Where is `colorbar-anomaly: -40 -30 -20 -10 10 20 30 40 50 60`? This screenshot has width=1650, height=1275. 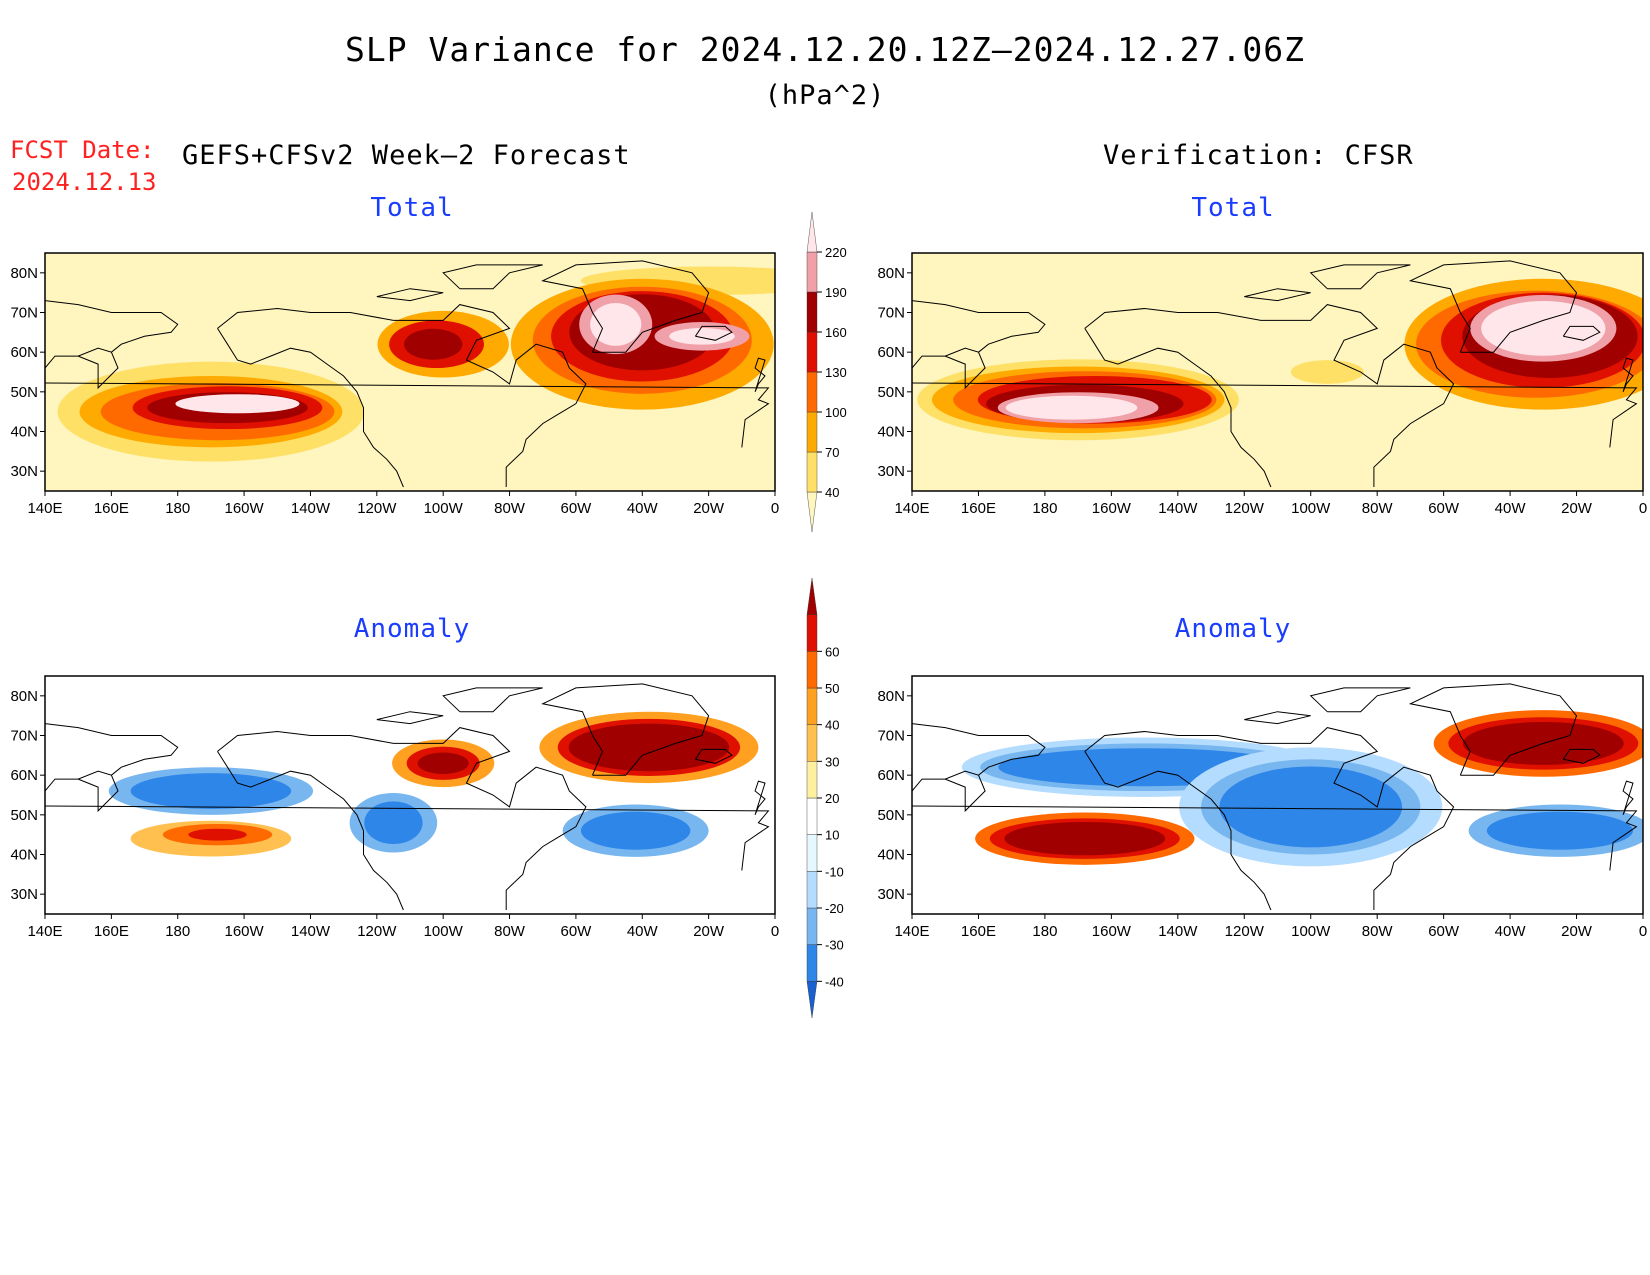 colorbar-anomaly: -40 -30 -20 -10 10 20 30 40 50 60 is located at coordinates (825, 798).